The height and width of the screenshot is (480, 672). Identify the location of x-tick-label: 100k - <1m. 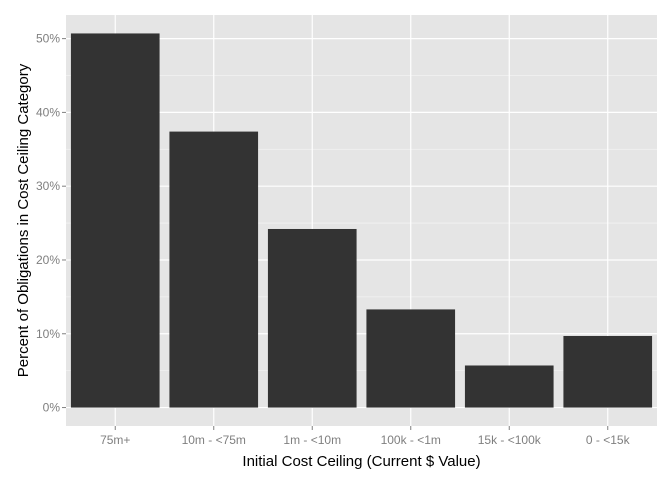
(411, 440).